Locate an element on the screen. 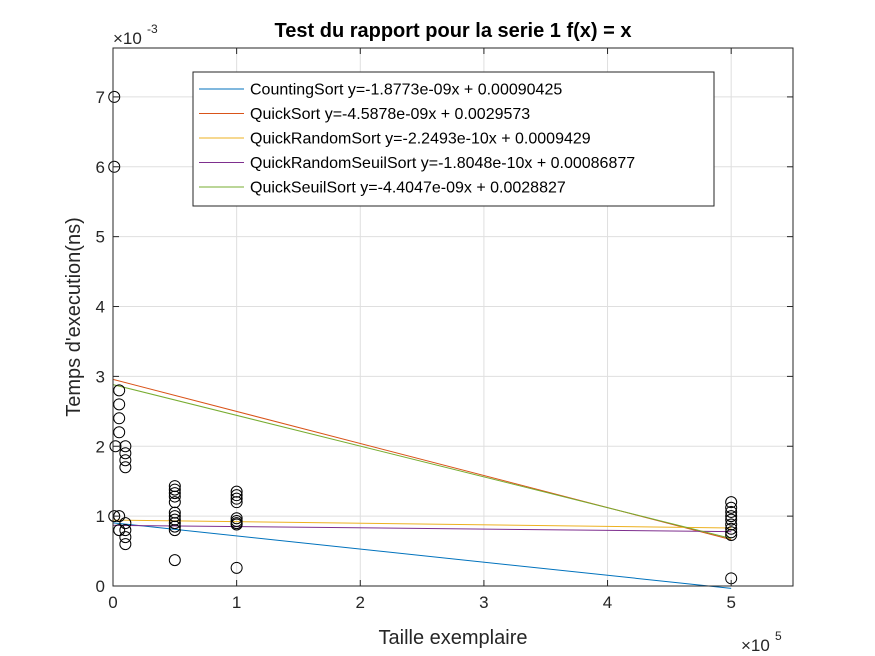 The image size is (875, 656). x-tick-label: 0 is located at coordinates (112, 602).